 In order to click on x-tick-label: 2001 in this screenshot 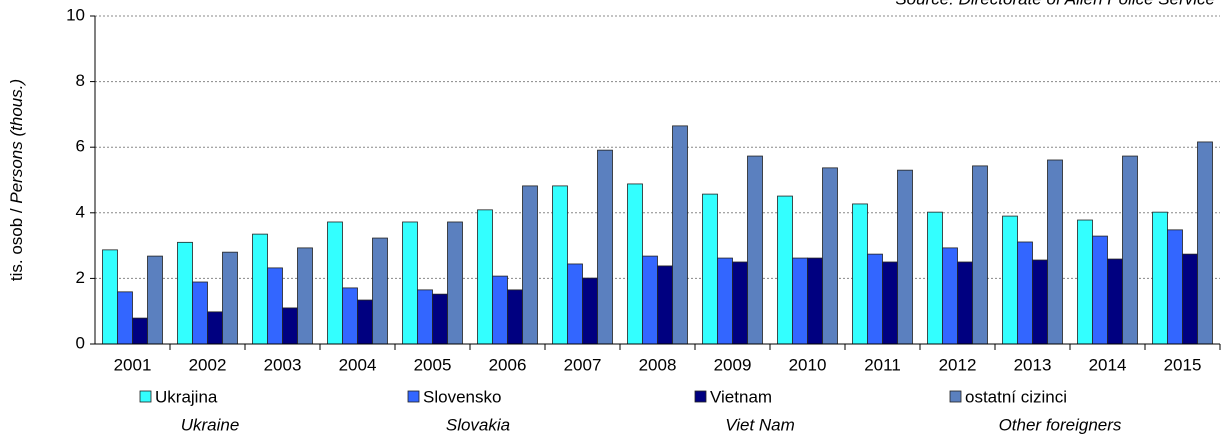, I will do `click(133, 364)`.